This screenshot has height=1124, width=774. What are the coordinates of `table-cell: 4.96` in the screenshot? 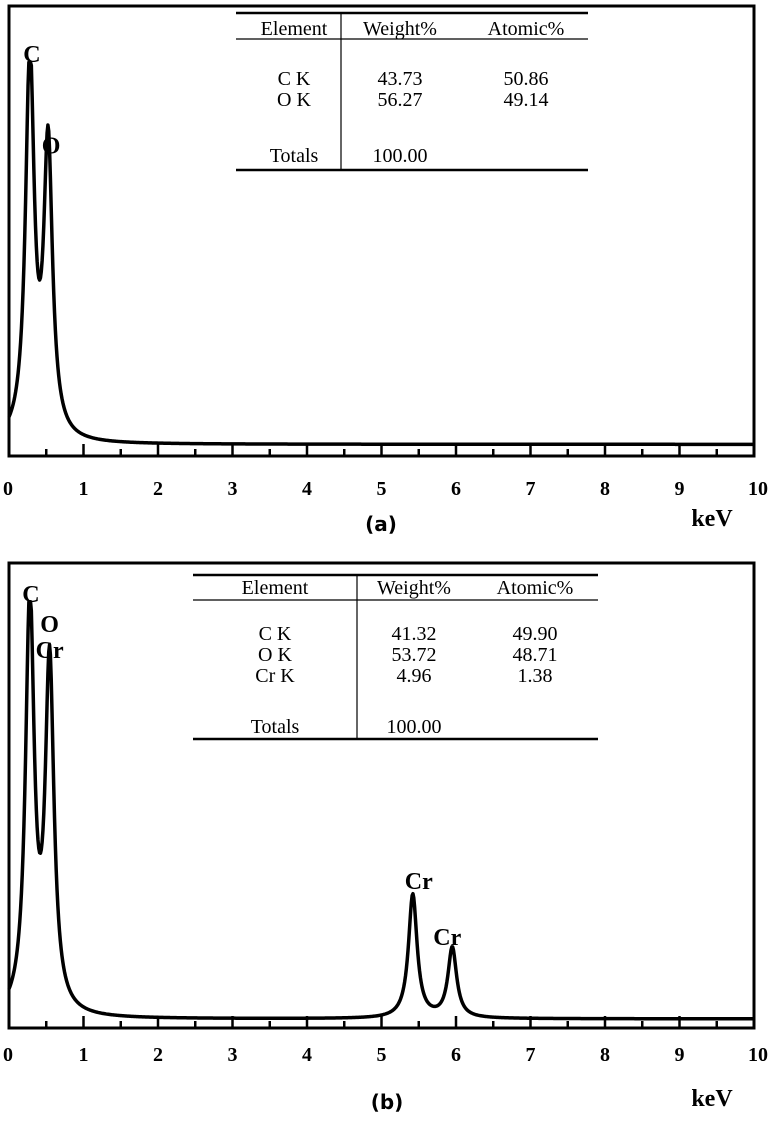 It's located at (414, 676).